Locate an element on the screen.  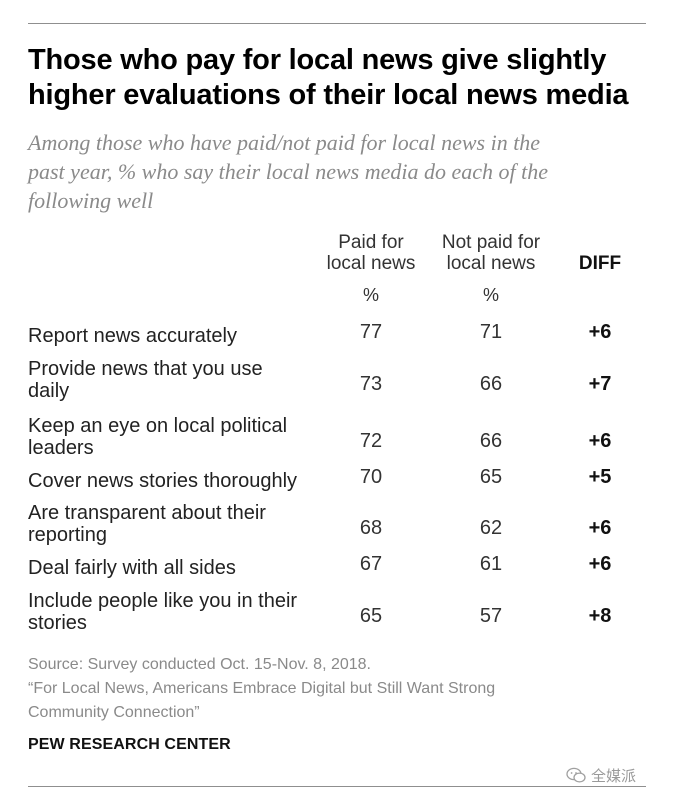
unit-label-paid: % is located at coordinates (370, 295).